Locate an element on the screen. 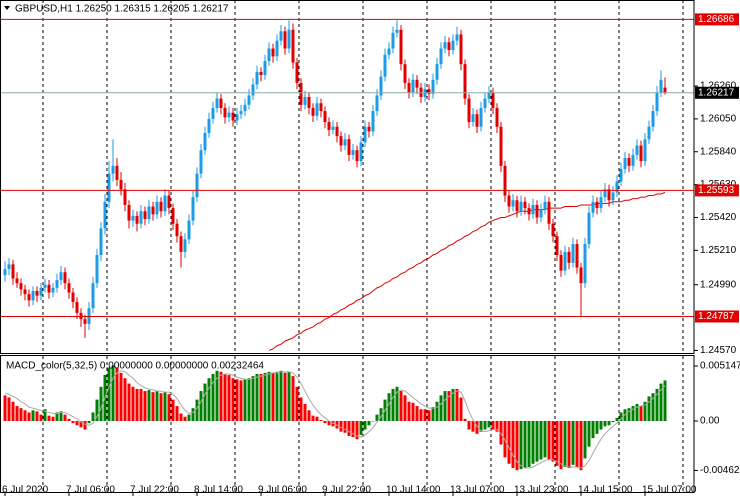 Image resolution: width=740 pixels, height=500 pixels. y-tick-label: 1.24990 is located at coordinates (718, 284).